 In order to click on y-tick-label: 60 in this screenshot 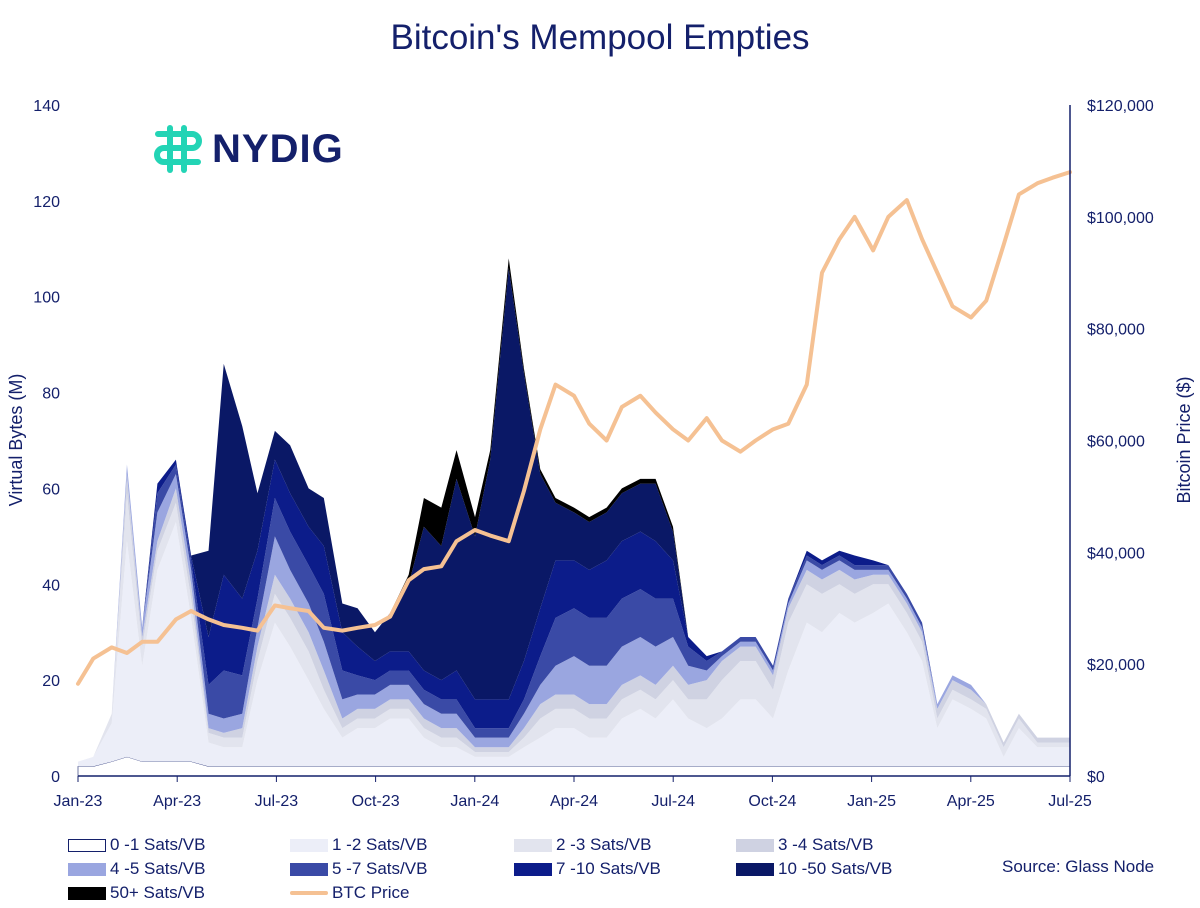, I will do `click(51, 489)`.